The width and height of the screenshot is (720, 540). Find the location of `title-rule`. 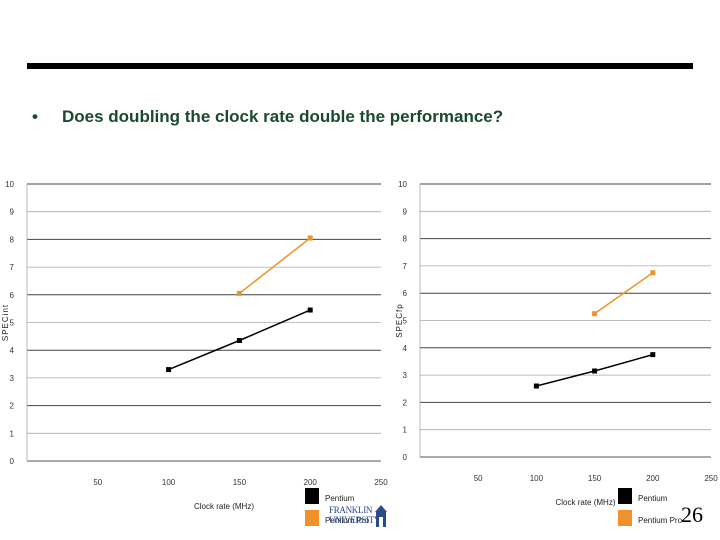

title-rule is located at coordinates (360, 66).